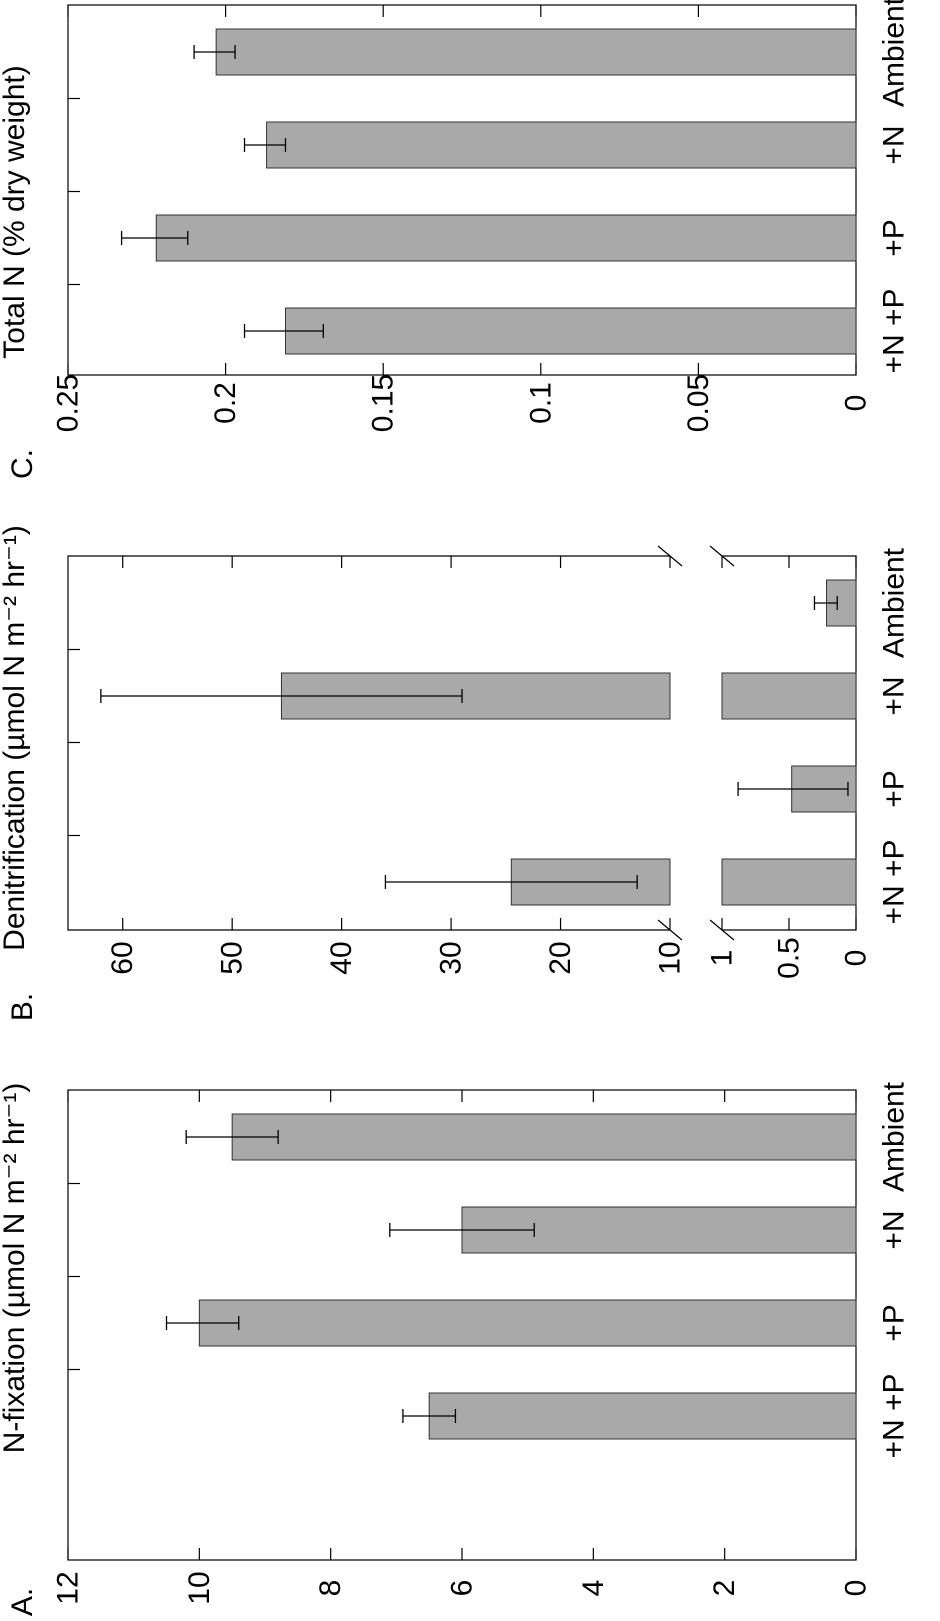 The width and height of the screenshot is (940, 1621). I want to click on panel-a-tick-label: 2, so click(724, 1588).